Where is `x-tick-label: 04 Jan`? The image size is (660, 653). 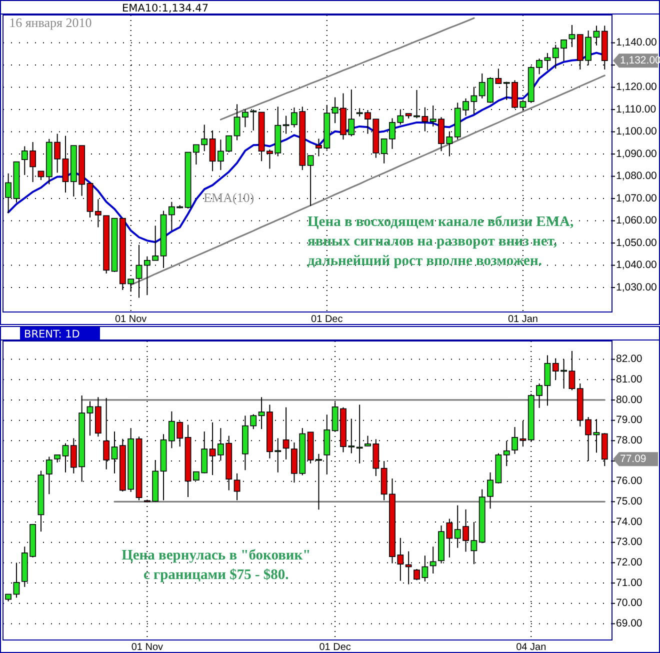 x-tick-label: 04 Jan is located at coordinates (531, 647).